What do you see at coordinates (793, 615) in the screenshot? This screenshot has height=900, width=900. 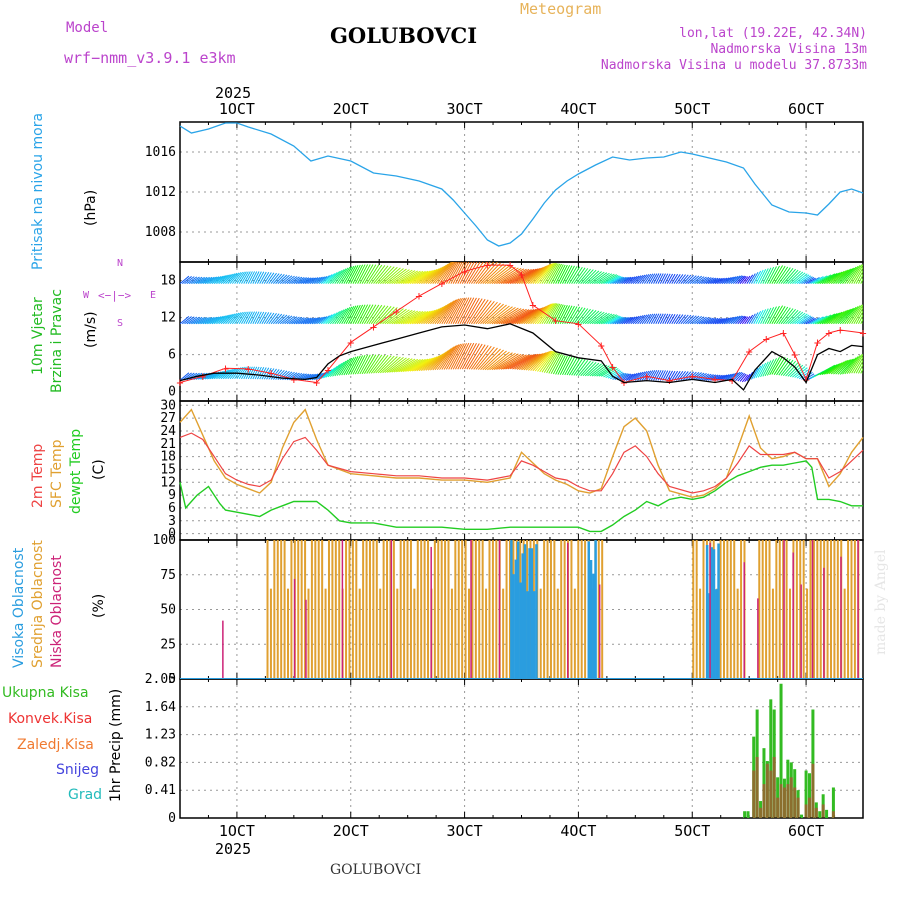 I see `cloud-low-bar` at bounding box center [793, 615].